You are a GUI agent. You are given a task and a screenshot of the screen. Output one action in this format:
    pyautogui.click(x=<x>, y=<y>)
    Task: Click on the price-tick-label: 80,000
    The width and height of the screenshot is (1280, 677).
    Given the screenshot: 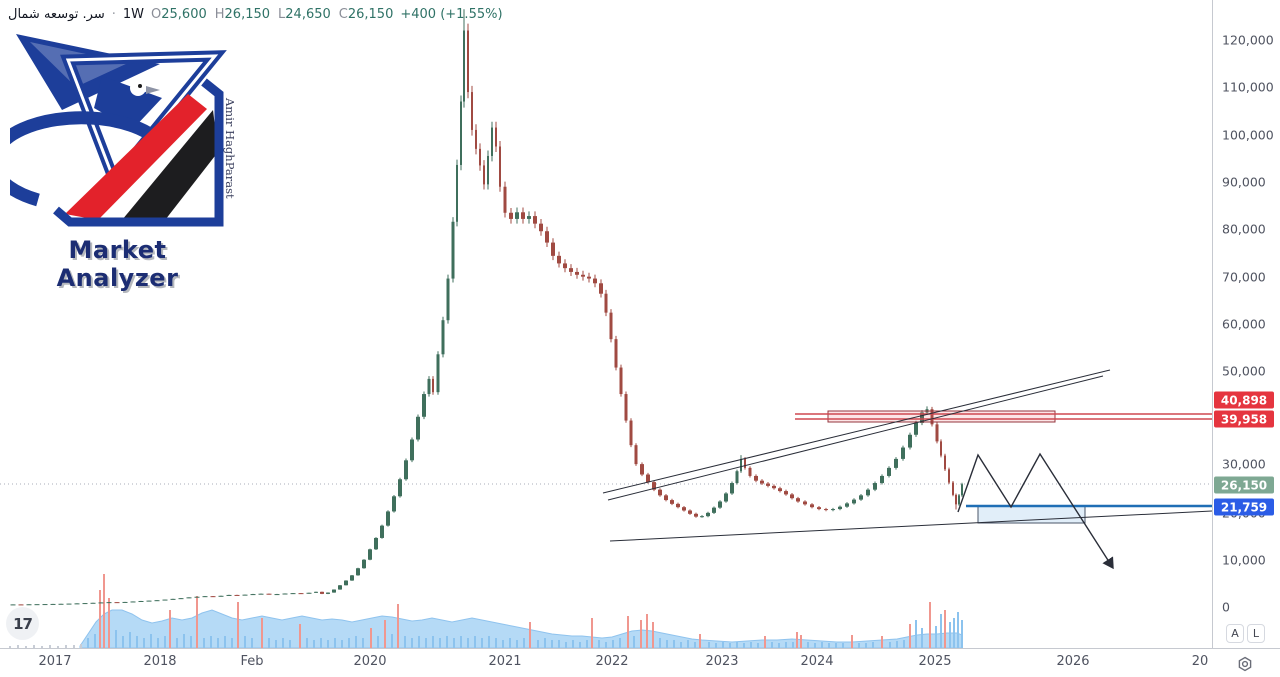 What is the action you would take?
    pyautogui.click(x=1244, y=229)
    